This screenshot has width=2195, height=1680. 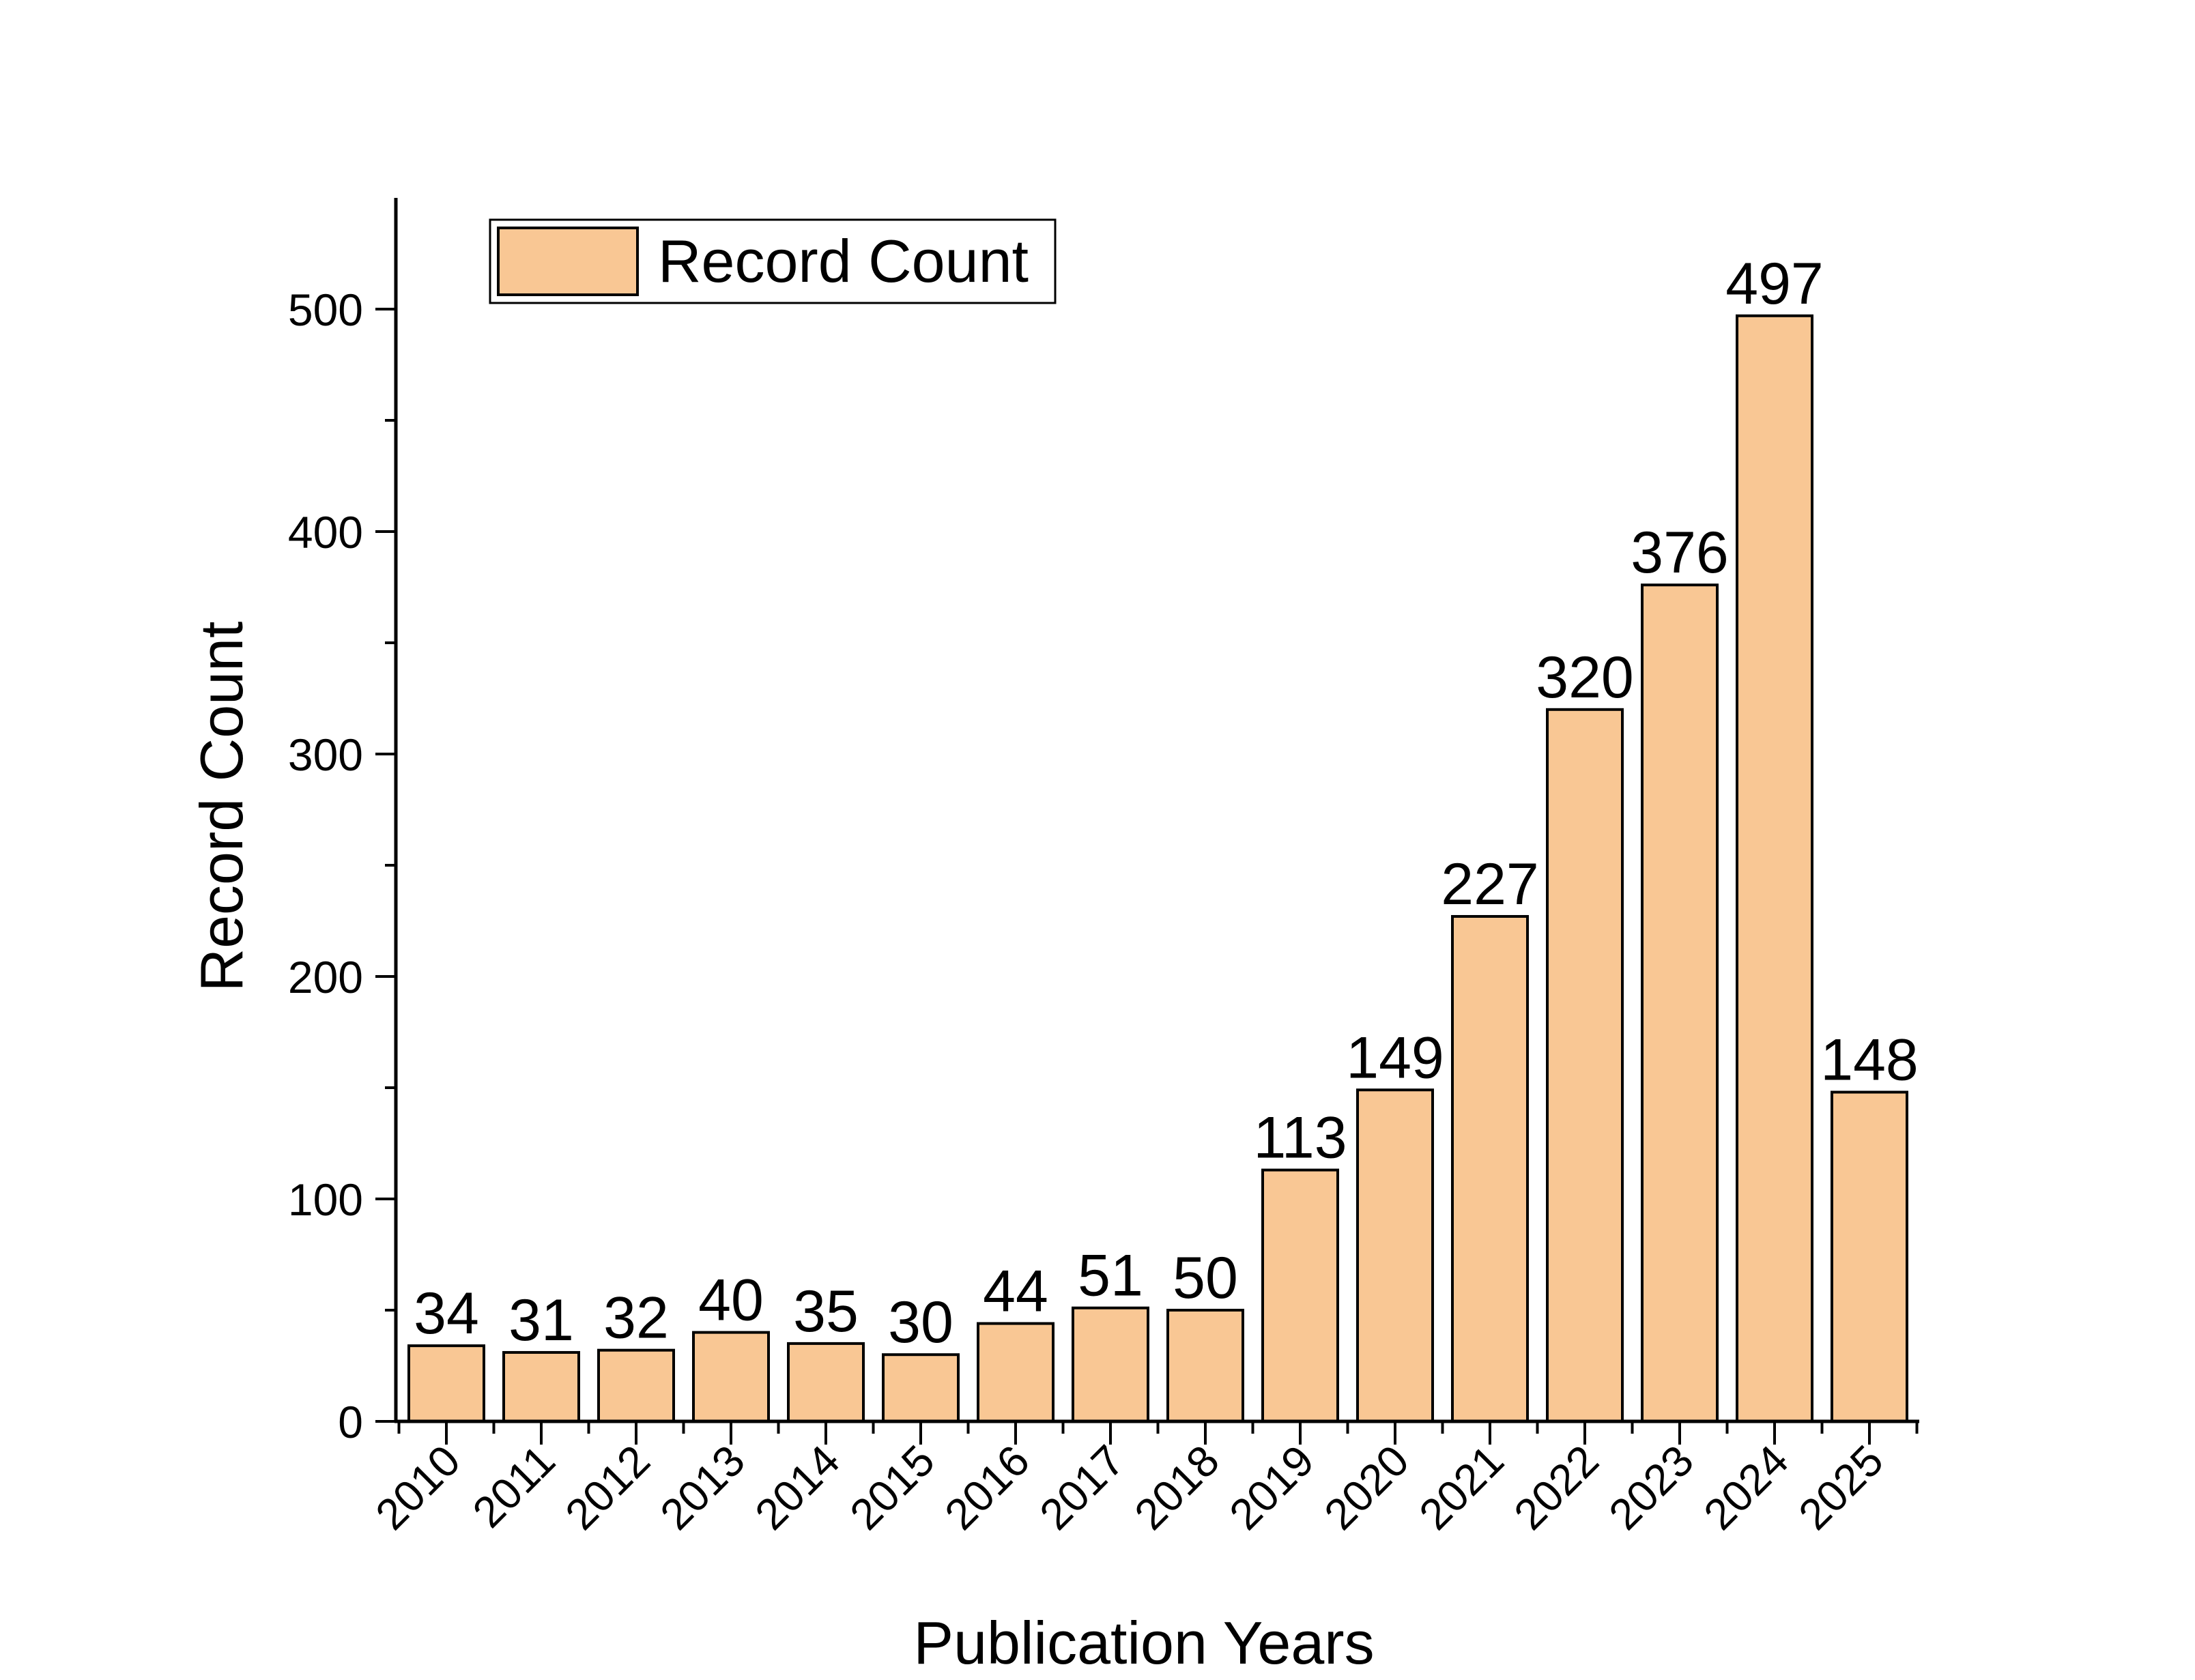 I want to click on data-label-2020: 149, so click(x=1395, y=1057).